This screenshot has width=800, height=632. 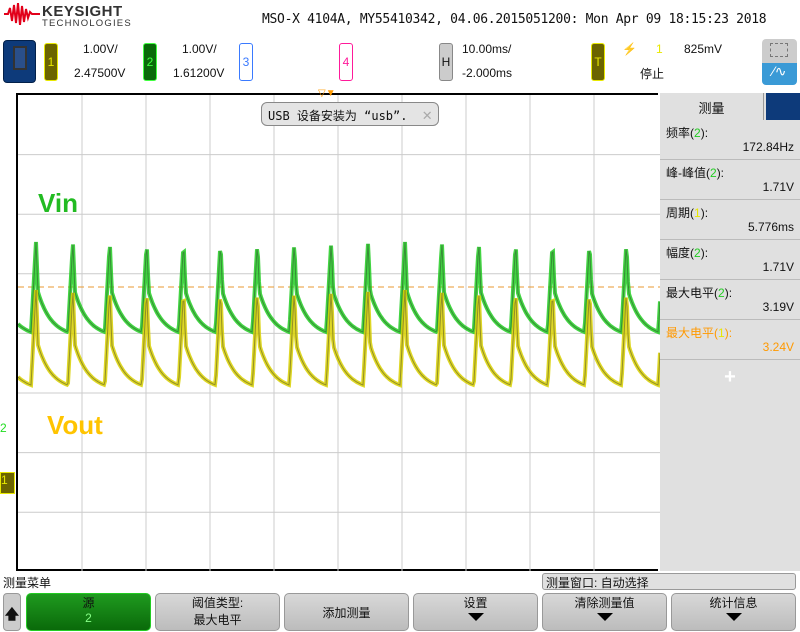 What do you see at coordinates (246, 62) in the screenshot?
I see `channel-3-button: 3` at bounding box center [246, 62].